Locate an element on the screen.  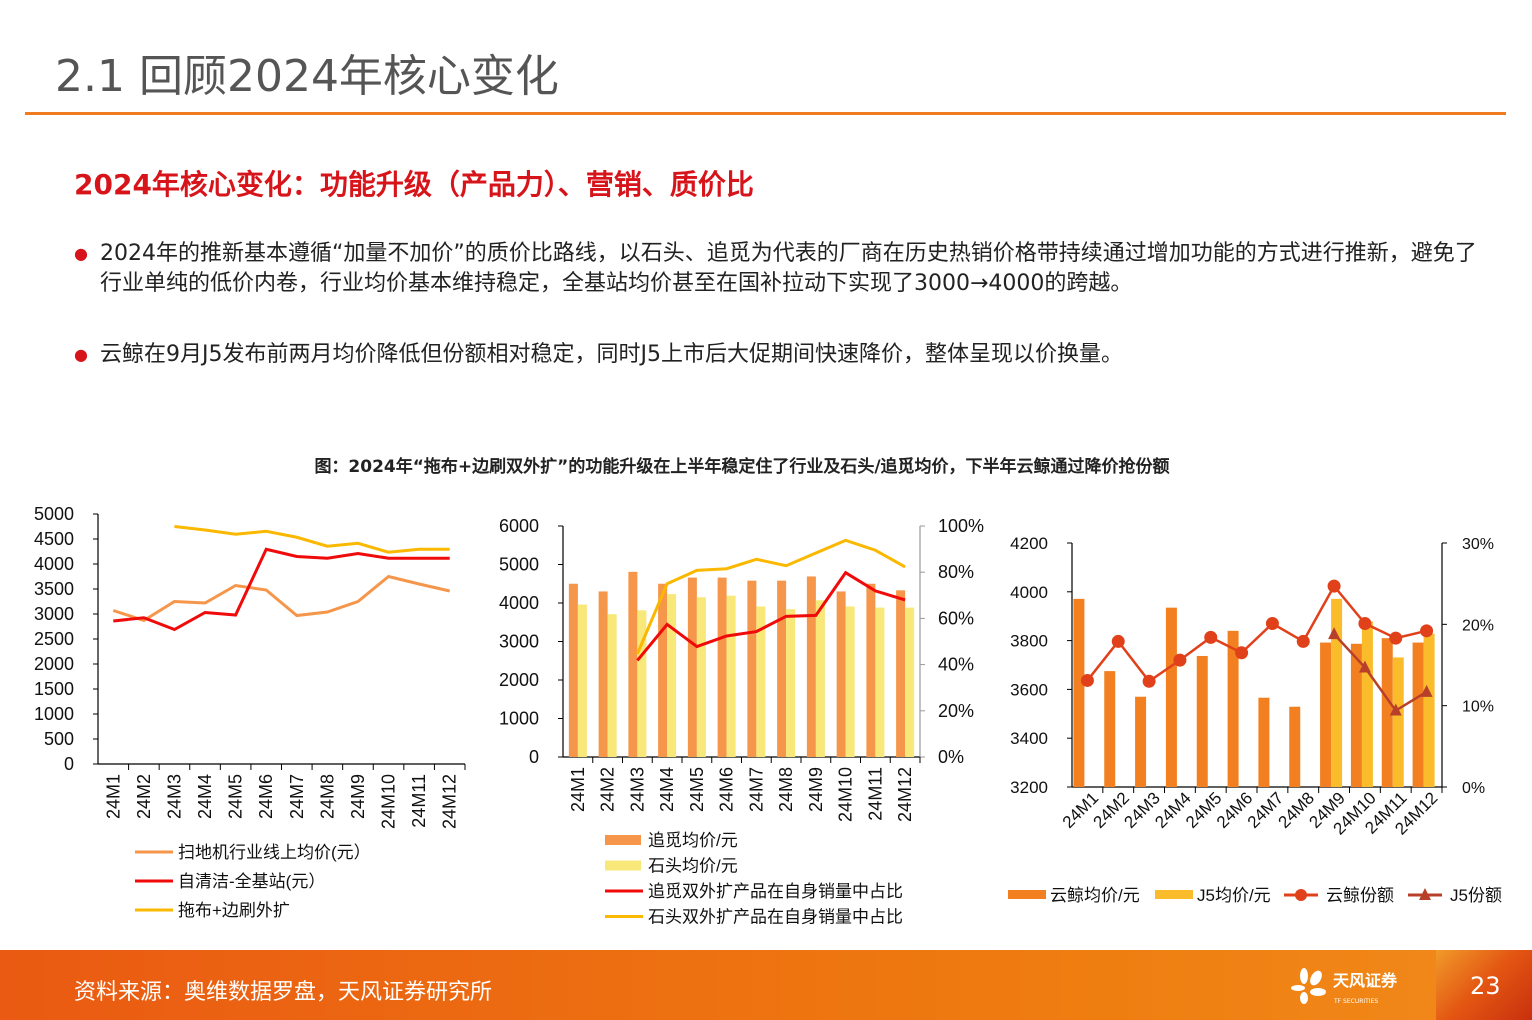
legend-item: 云鲸均价/元 is located at coordinates (1074, 895).